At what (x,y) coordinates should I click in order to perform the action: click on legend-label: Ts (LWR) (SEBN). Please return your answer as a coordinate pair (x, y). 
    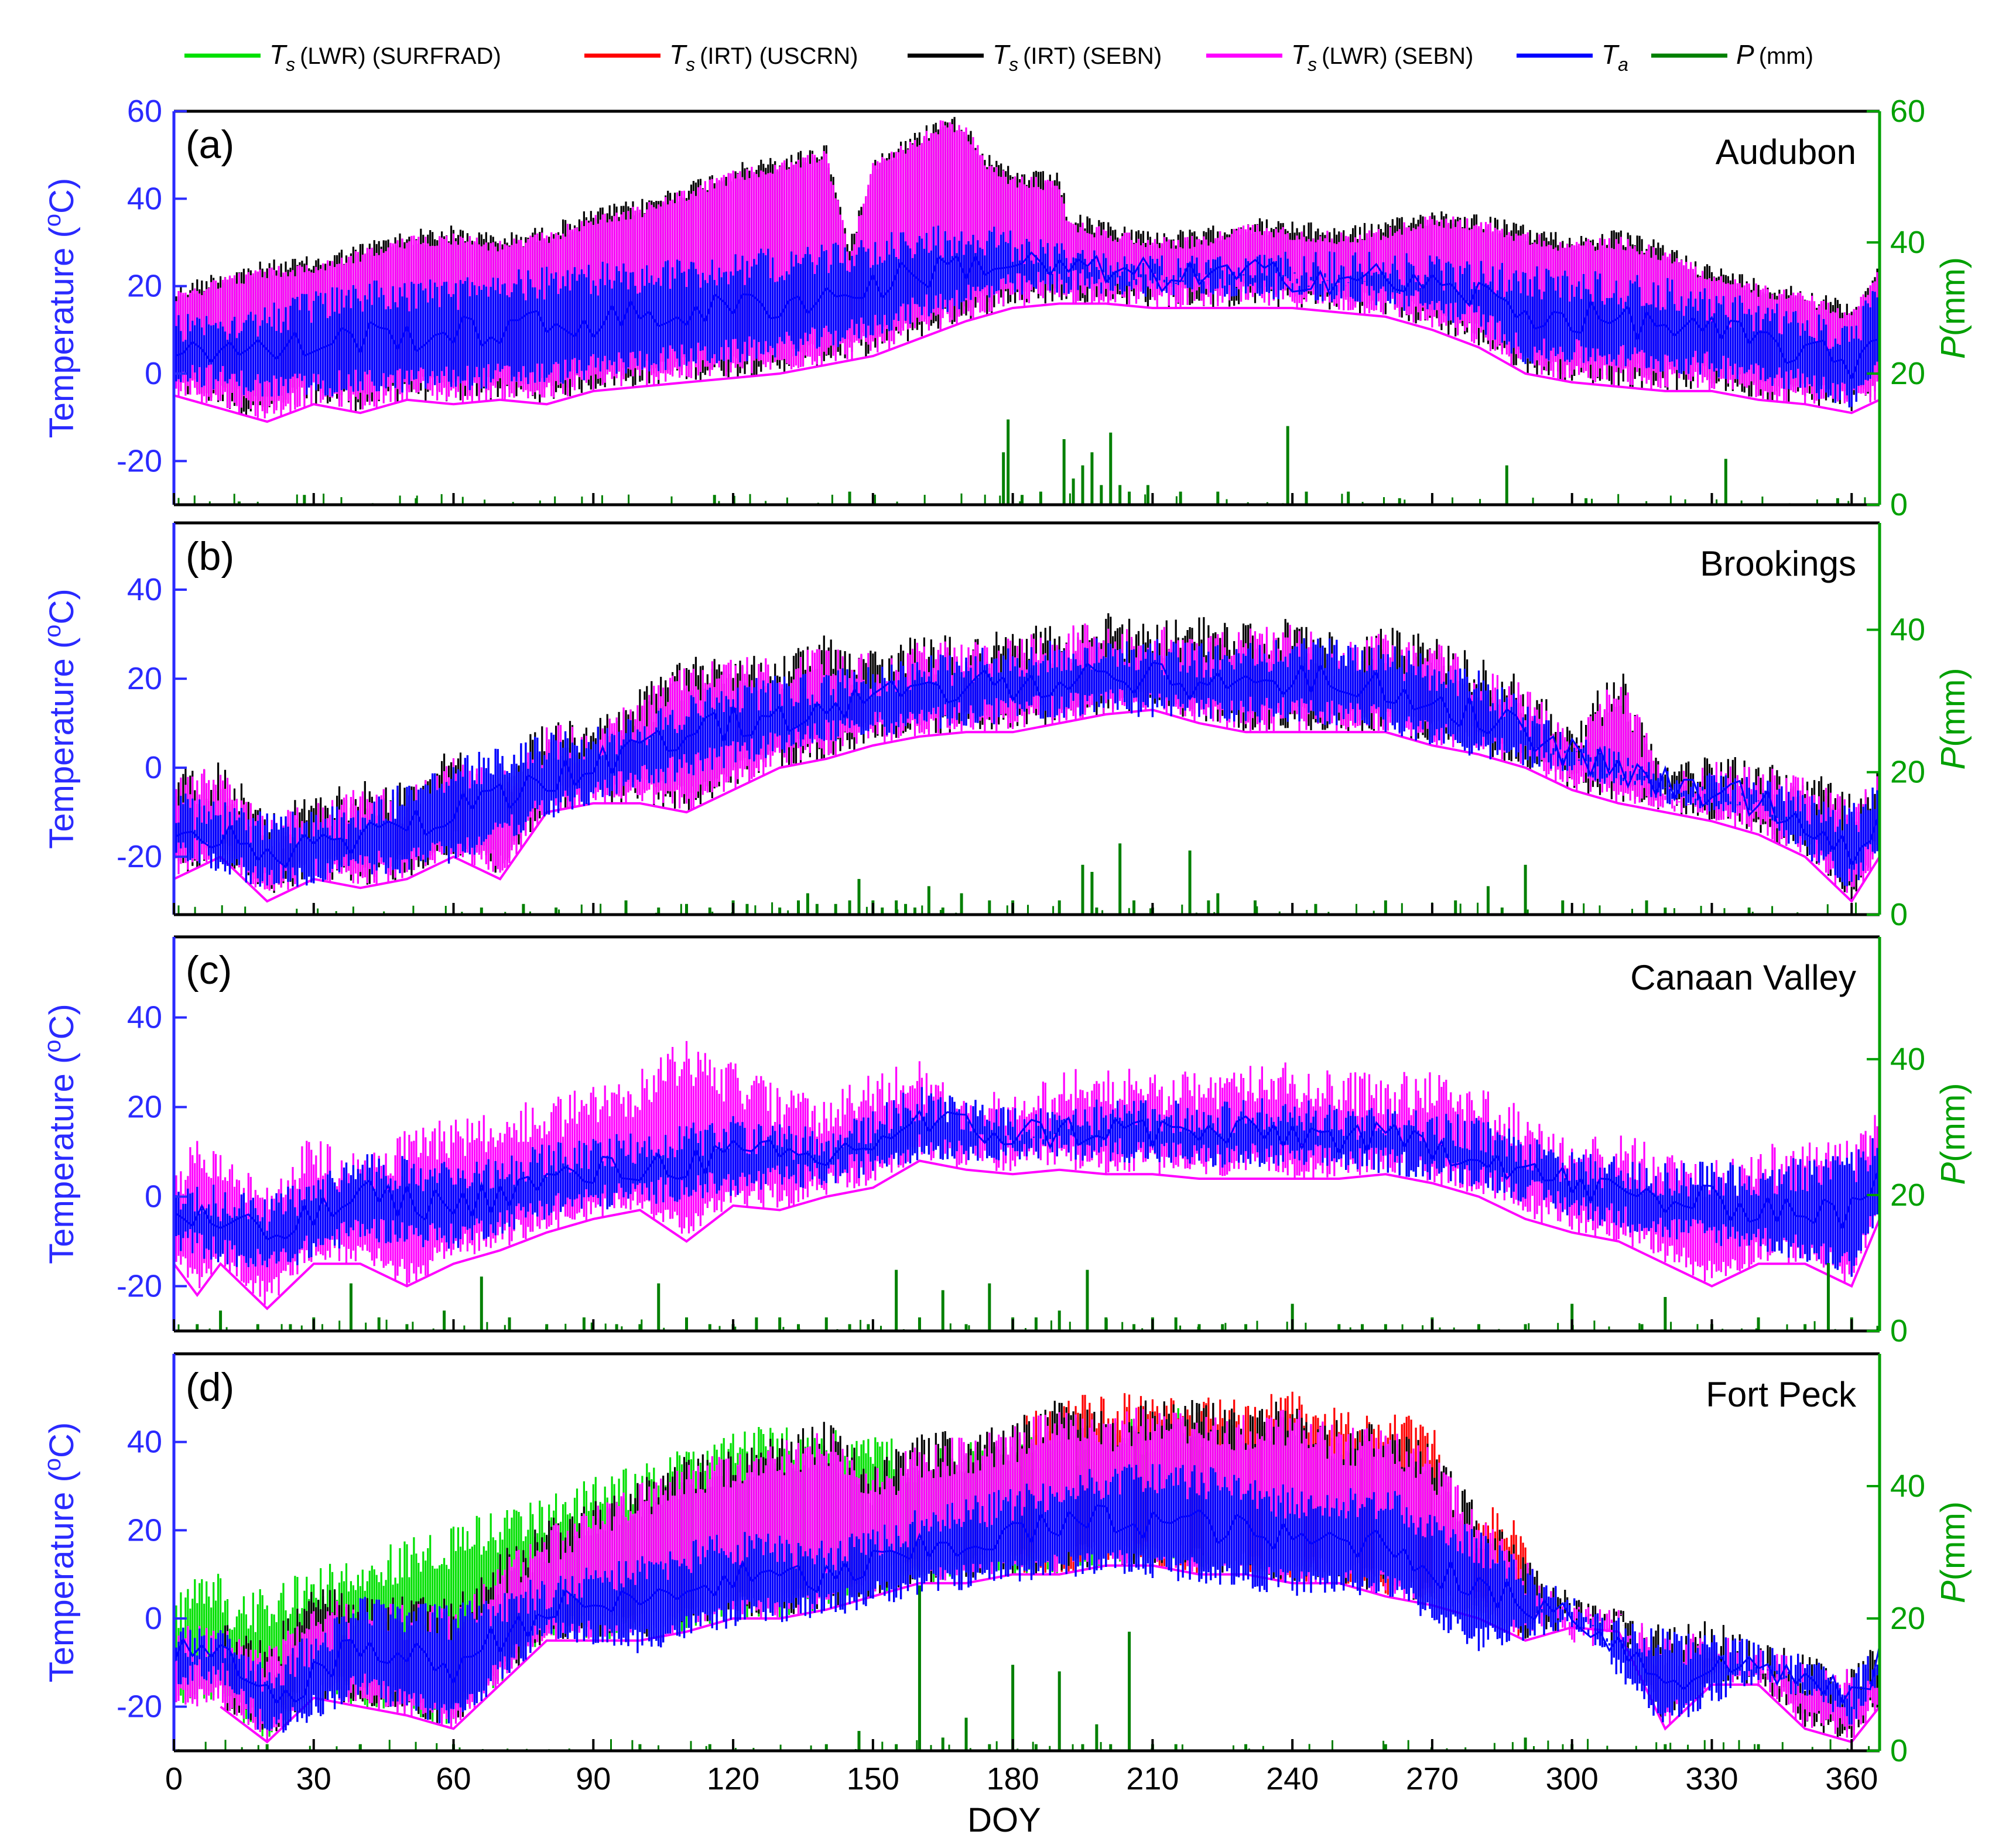
    Looking at the image, I should click on (1382, 57).